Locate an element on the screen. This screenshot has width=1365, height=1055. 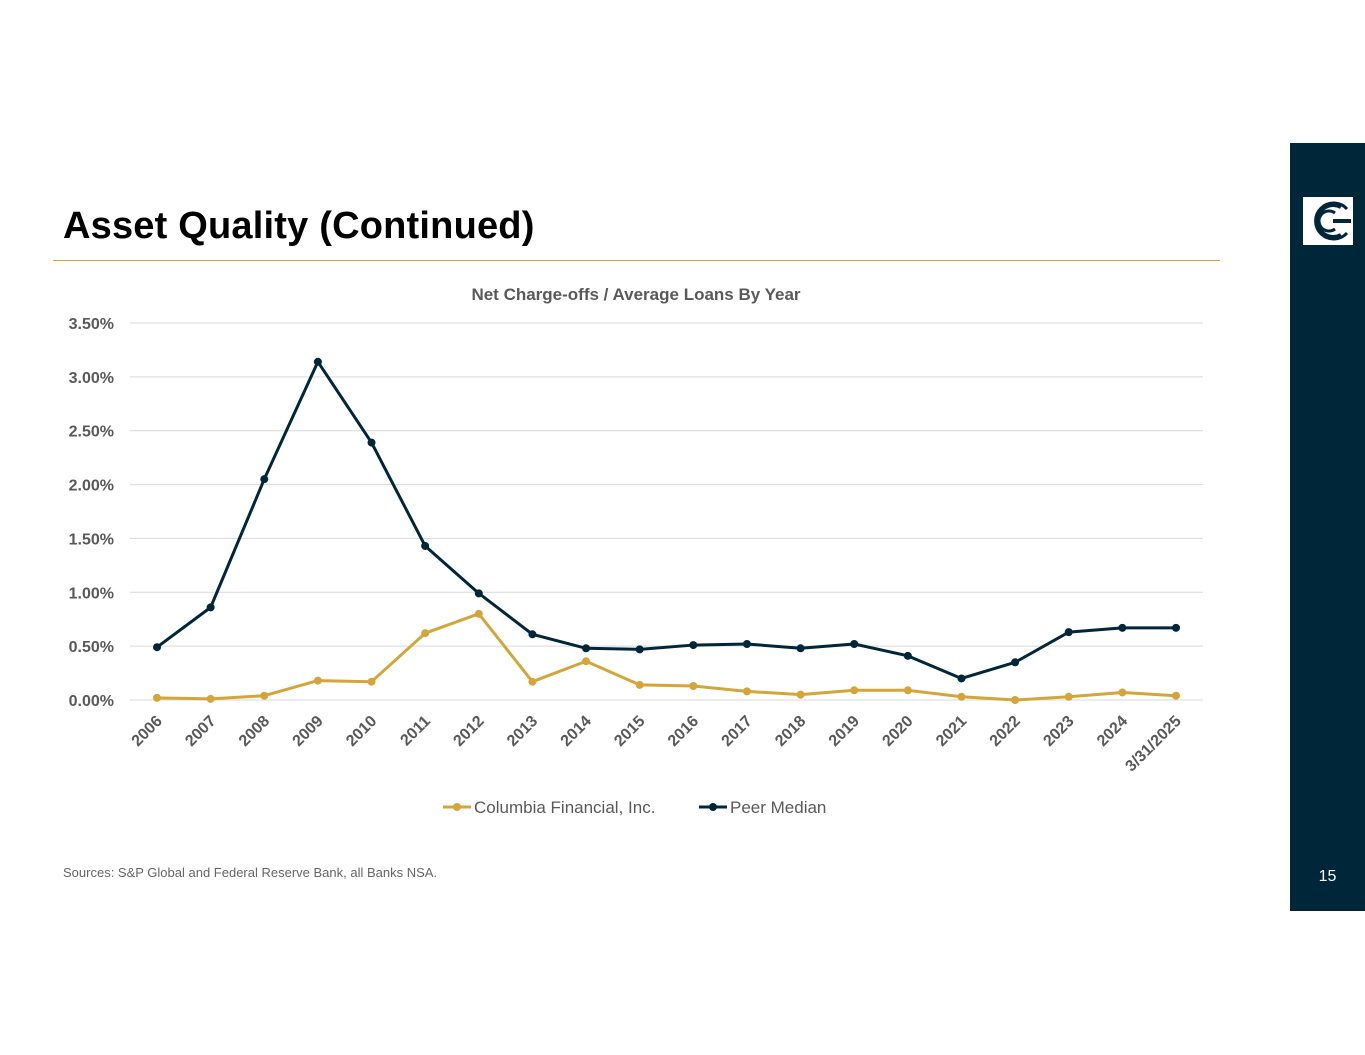
x-tick-label: 2020 is located at coordinates (897, 731).